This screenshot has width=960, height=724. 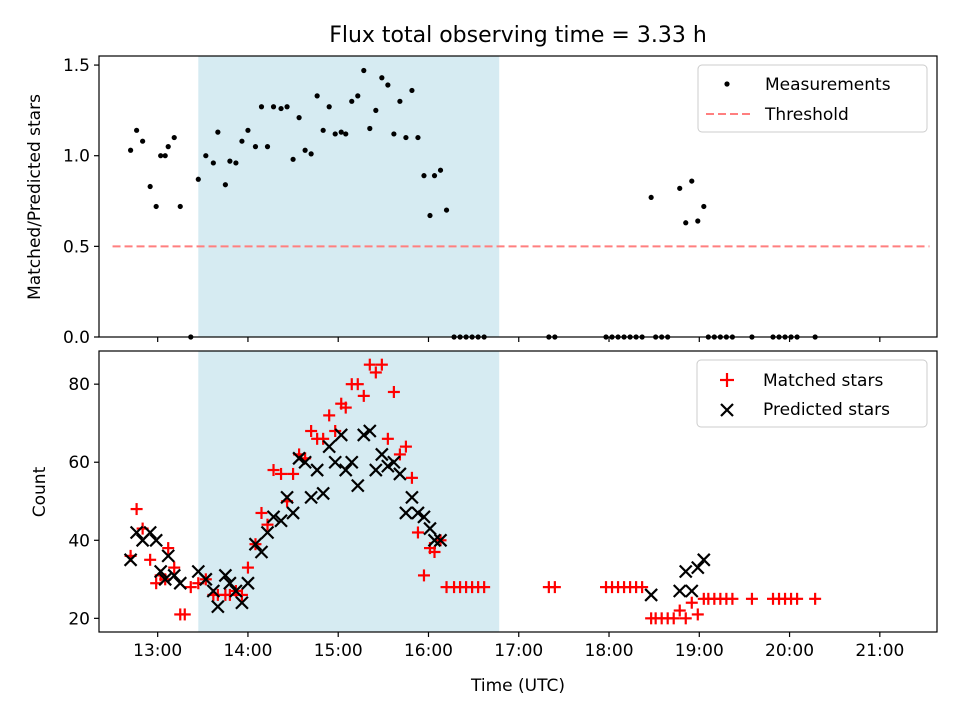 What do you see at coordinates (812, 98) in the screenshot?
I see `top-legend: Measurements Threshold` at bounding box center [812, 98].